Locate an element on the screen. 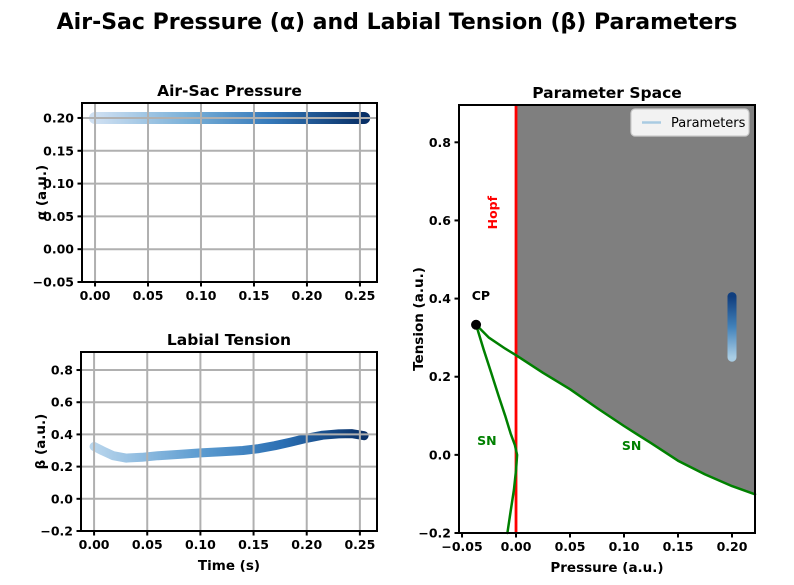 Image resolution: width=794 pixels, height=585 pixels. y-tick-label: 0.05 is located at coordinates (58, 216).